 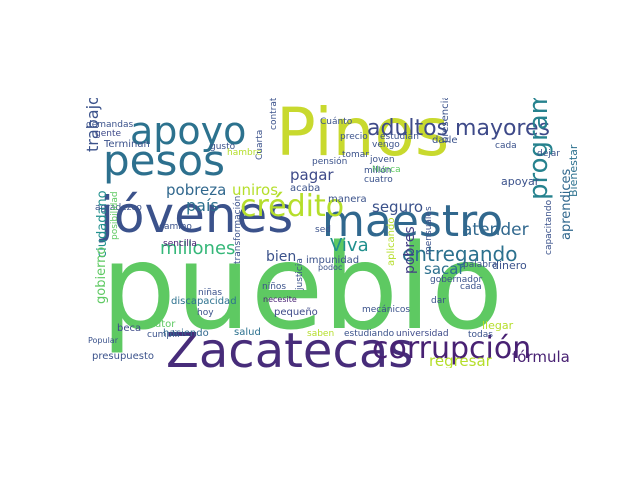 What do you see at coordinates (196, 190) in the screenshot?
I see `cloud-word: pobreza` at bounding box center [196, 190].